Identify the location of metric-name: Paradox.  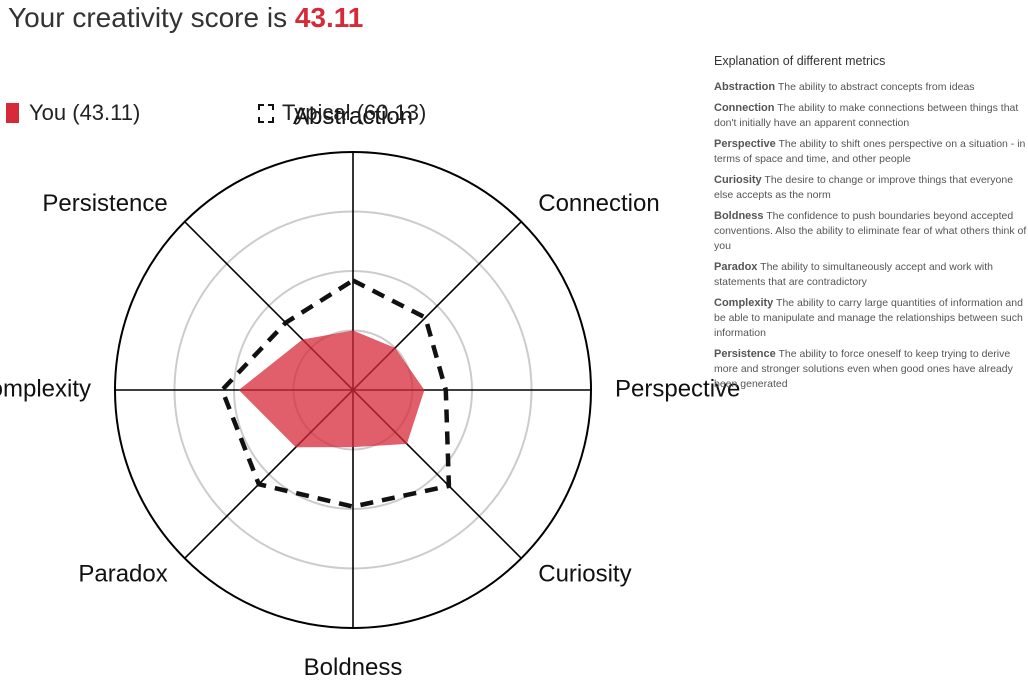
(736, 267).